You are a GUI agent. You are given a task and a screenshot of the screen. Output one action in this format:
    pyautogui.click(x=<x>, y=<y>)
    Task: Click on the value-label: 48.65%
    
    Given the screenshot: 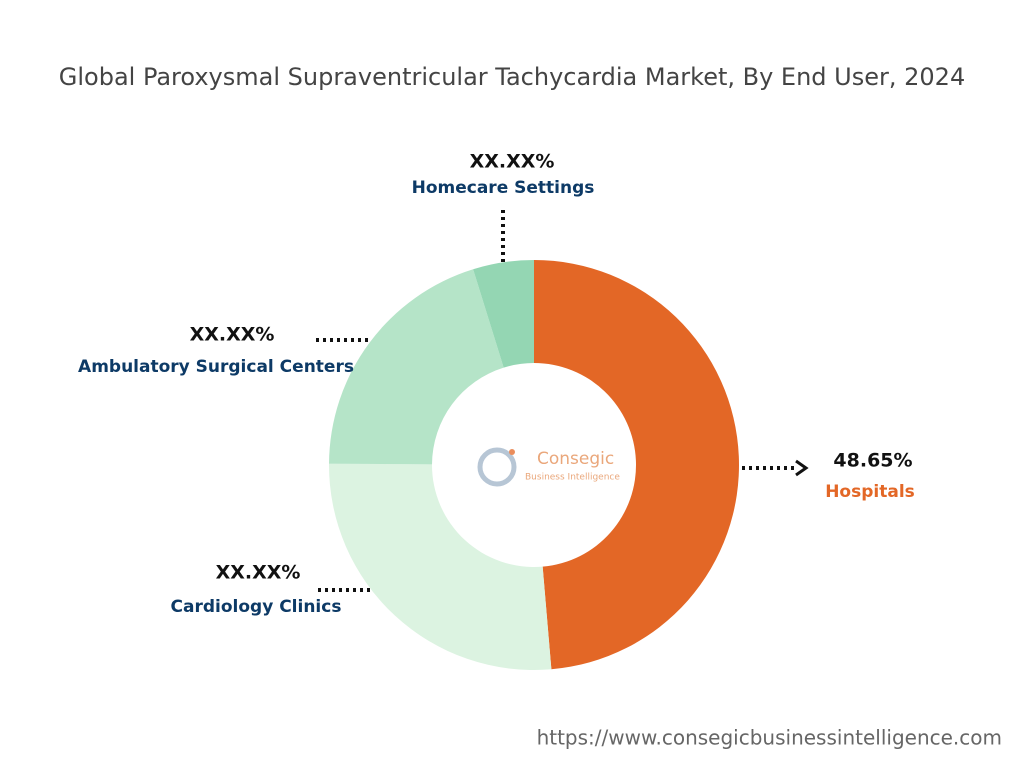 What is the action you would take?
    pyautogui.click(x=872, y=461)
    